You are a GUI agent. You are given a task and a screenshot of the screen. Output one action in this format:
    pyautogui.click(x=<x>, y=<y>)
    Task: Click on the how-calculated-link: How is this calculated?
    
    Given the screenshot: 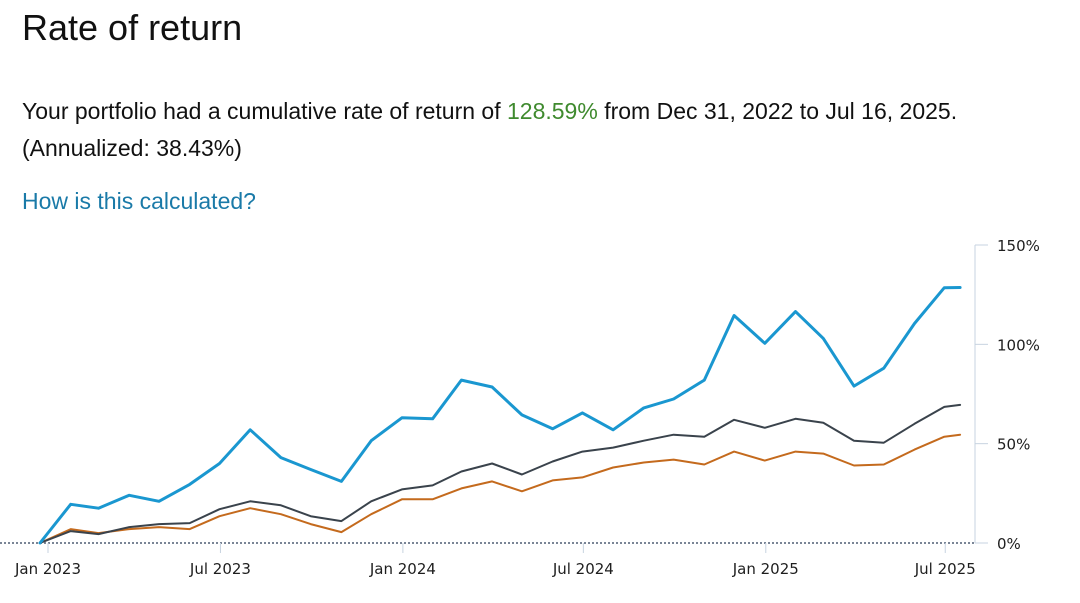 What is the action you would take?
    pyautogui.click(x=139, y=201)
    